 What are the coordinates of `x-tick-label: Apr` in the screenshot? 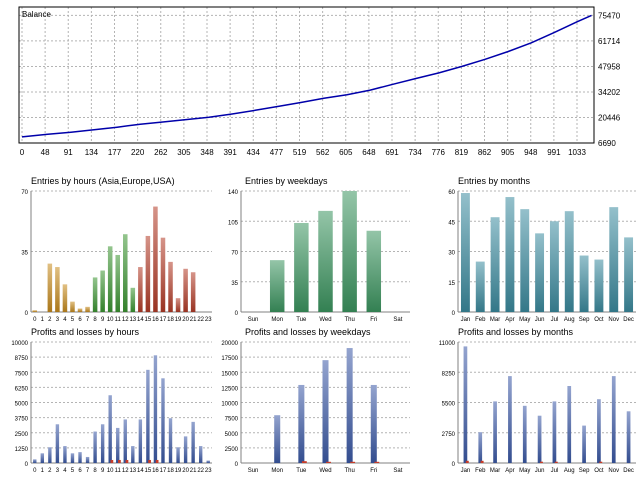 It's located at (509, 320).